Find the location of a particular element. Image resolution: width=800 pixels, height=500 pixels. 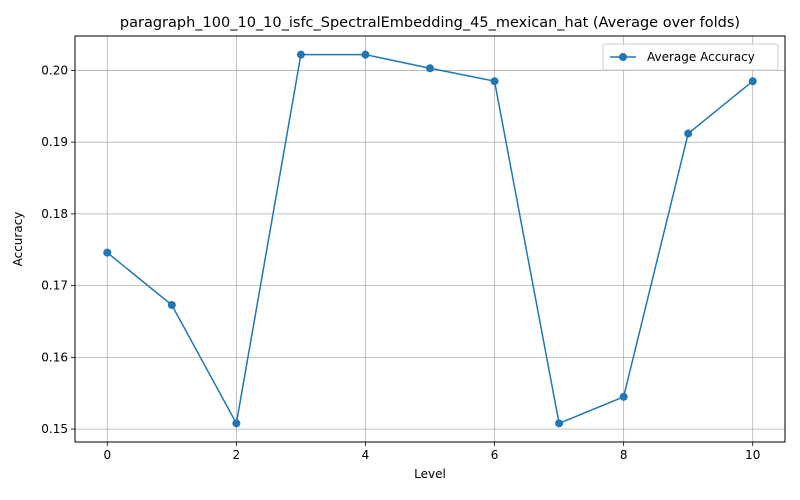

y-tick-label: 0.16 is located at coordinates (54, 357).